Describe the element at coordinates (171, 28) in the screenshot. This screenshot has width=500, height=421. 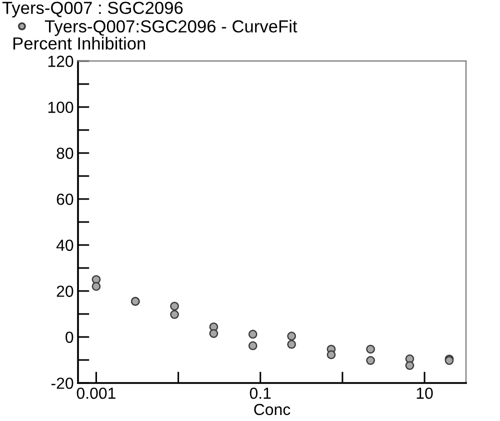
I see `legend-label: Tyers-Q007:SGC2096 - CurveFit` at that location.